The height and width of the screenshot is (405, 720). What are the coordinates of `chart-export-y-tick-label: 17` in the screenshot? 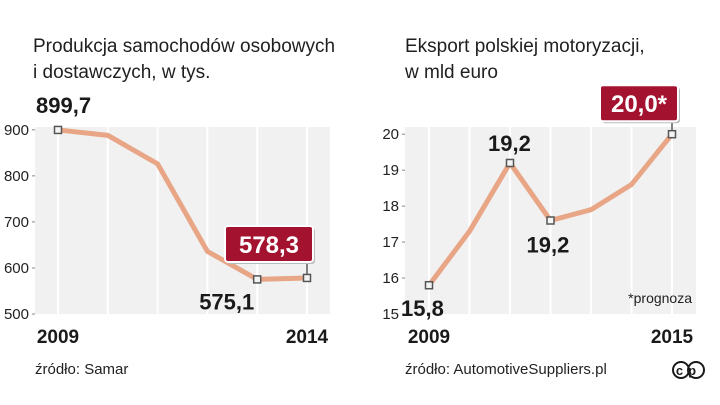 It's located at (390, 242).